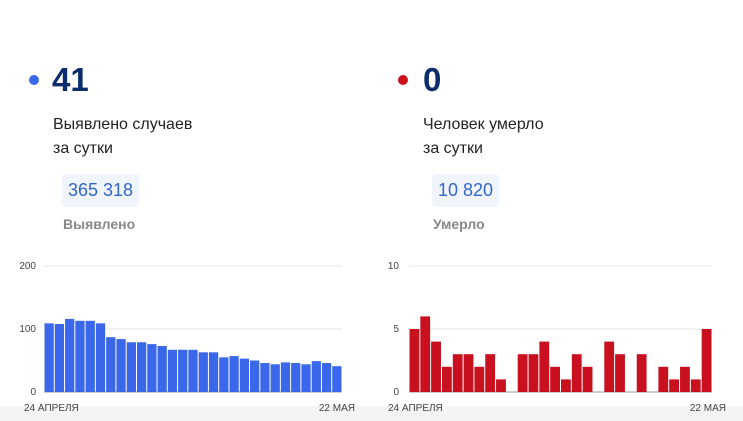 Image resolution: width=743 pixels, height=421 pixels. Describe the element at coordinates (83, 148) in the screenshot. I see `cases-description-line2: за сутки` at that location.